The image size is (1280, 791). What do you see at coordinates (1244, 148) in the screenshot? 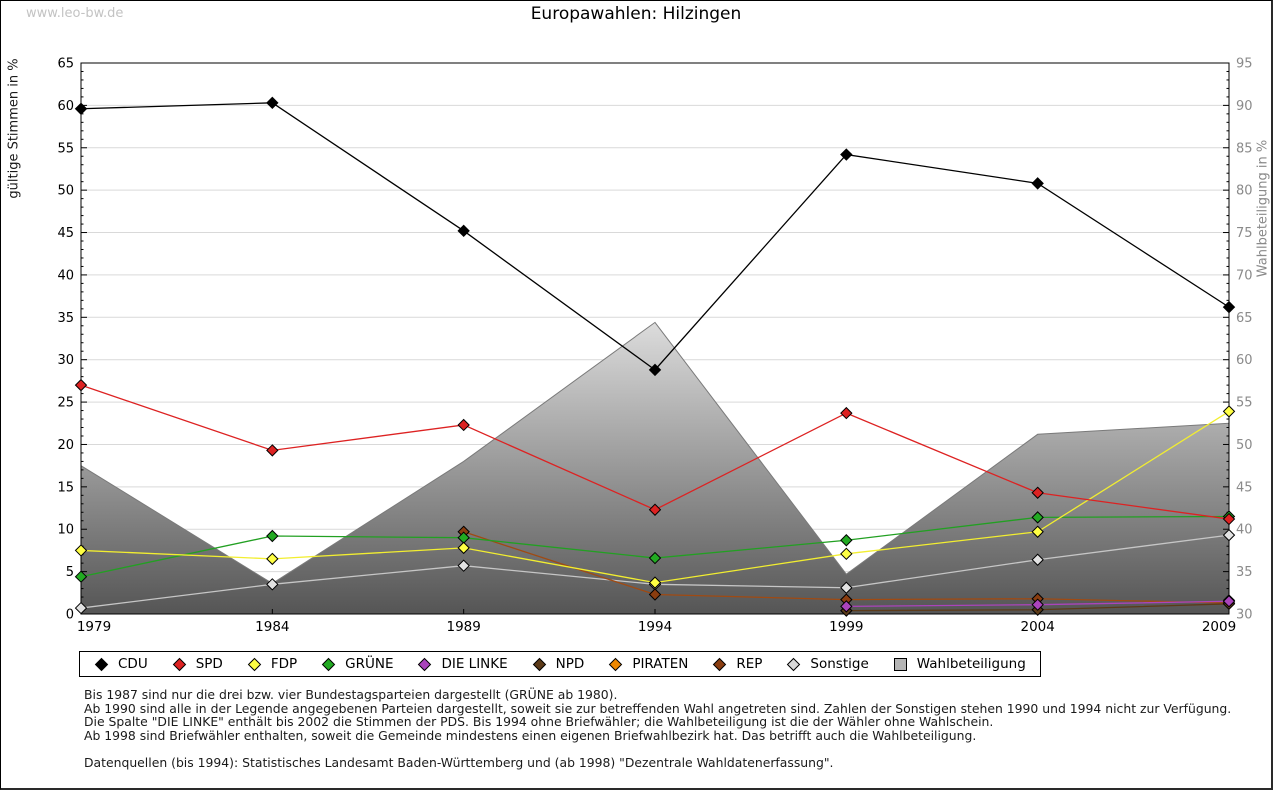
I see `right-tick-label: 85` at bounding box center [1244, 148].